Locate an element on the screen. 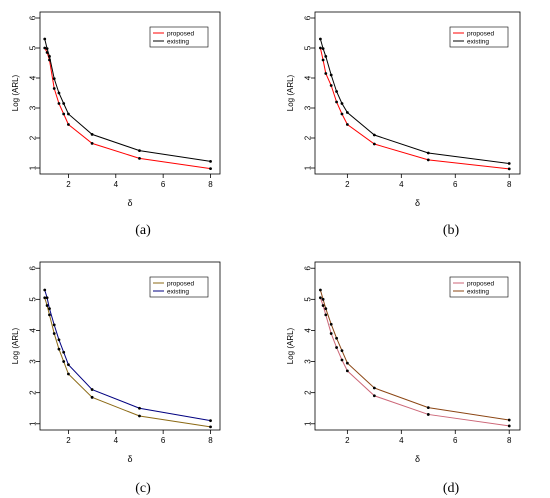 The image size is (550, 498). series-line-existing is located at coordinates (127, 355).